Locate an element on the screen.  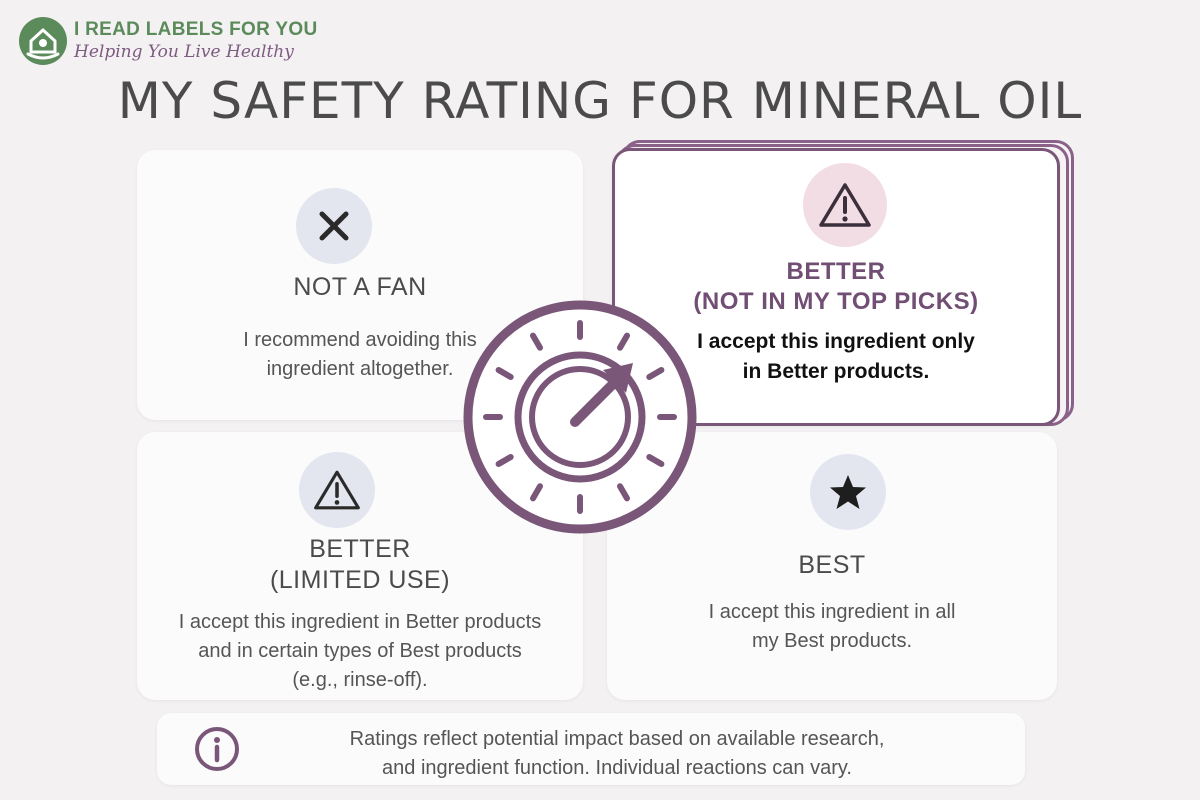
card-title-line: (NOT IN MY TOP PICKS) is located at coordinates (836, 301).